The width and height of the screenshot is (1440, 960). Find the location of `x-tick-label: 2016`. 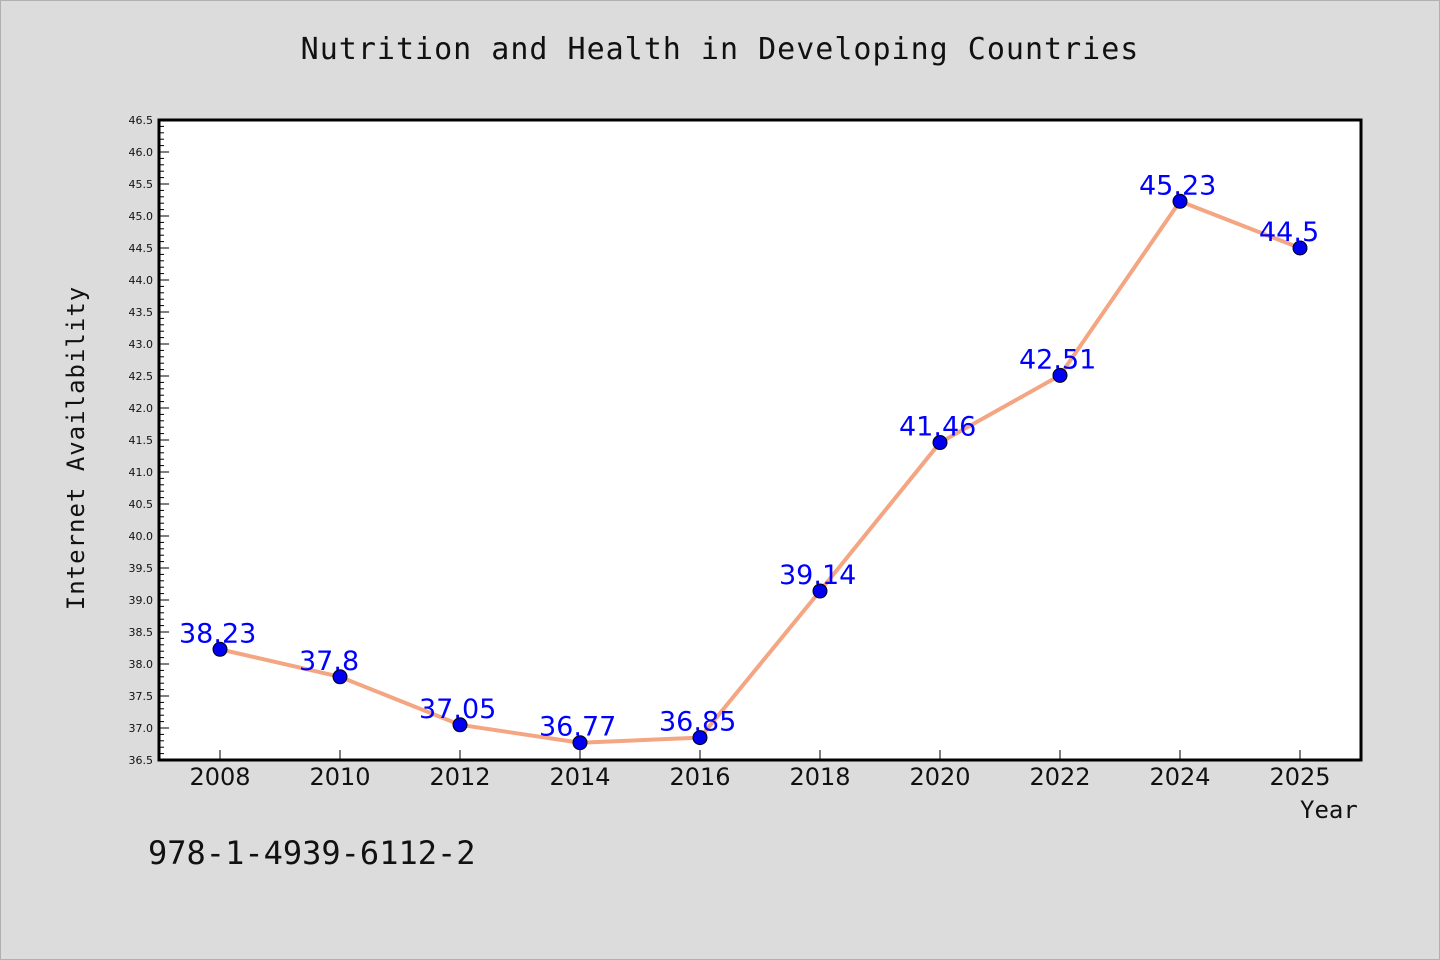

x-tick-label: 2016 is located at coordinates (699, 777).